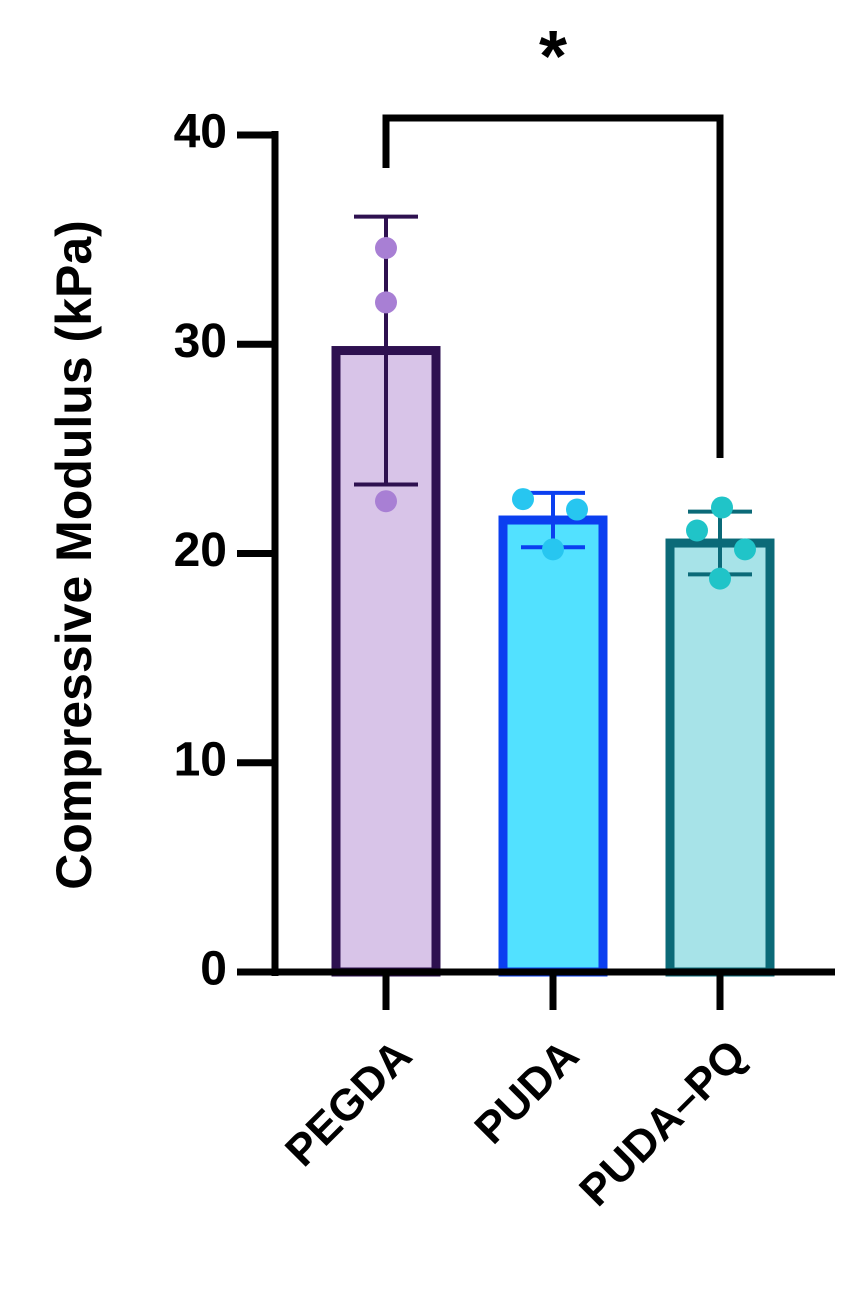 Image resolution: width=862 pixels, height=1295 pixels. I want to click on y-axis-label: Compressive Modulus (kPa), so click(74, 555).